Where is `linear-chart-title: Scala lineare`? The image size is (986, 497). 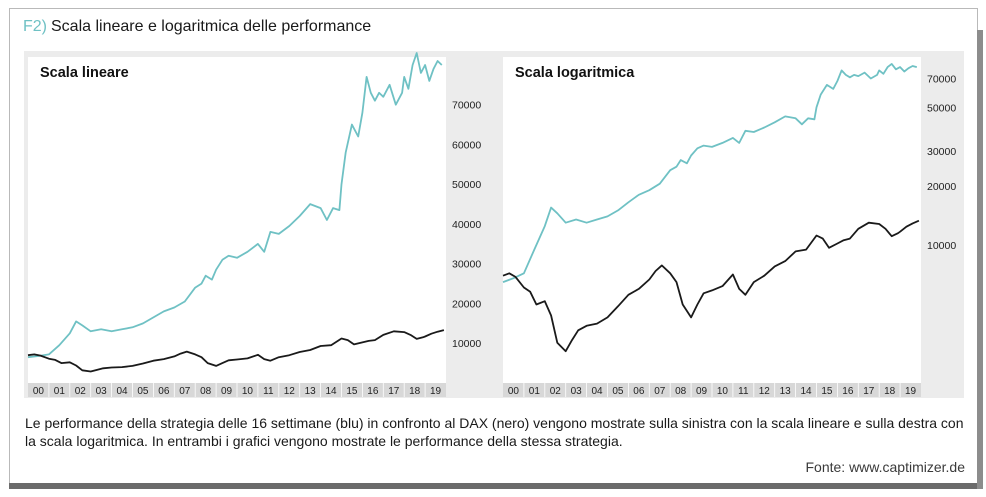 linear-chart-title: Scala lineare is located at coordinates (84, 73).